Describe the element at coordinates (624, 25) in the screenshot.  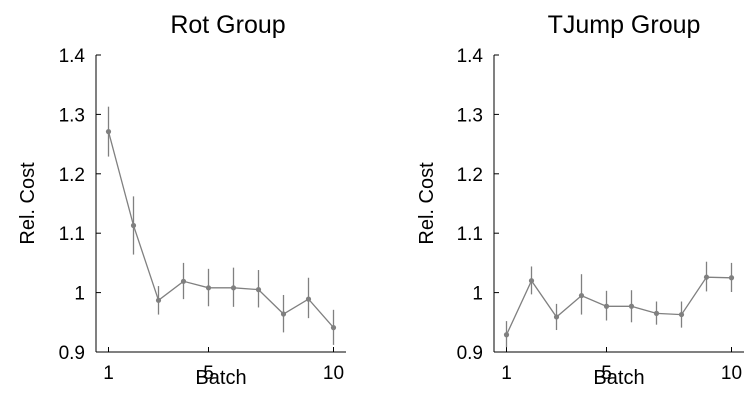
I see `chart-title: TJump Group` at that location.